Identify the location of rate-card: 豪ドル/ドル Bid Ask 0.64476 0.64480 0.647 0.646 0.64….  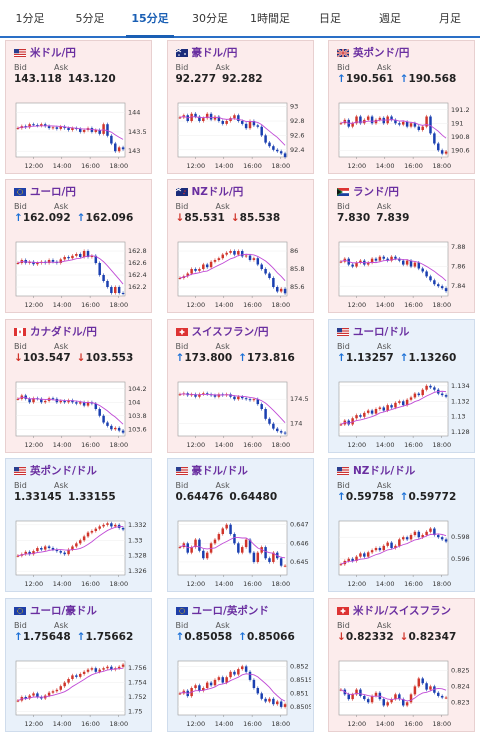
(240, 525).